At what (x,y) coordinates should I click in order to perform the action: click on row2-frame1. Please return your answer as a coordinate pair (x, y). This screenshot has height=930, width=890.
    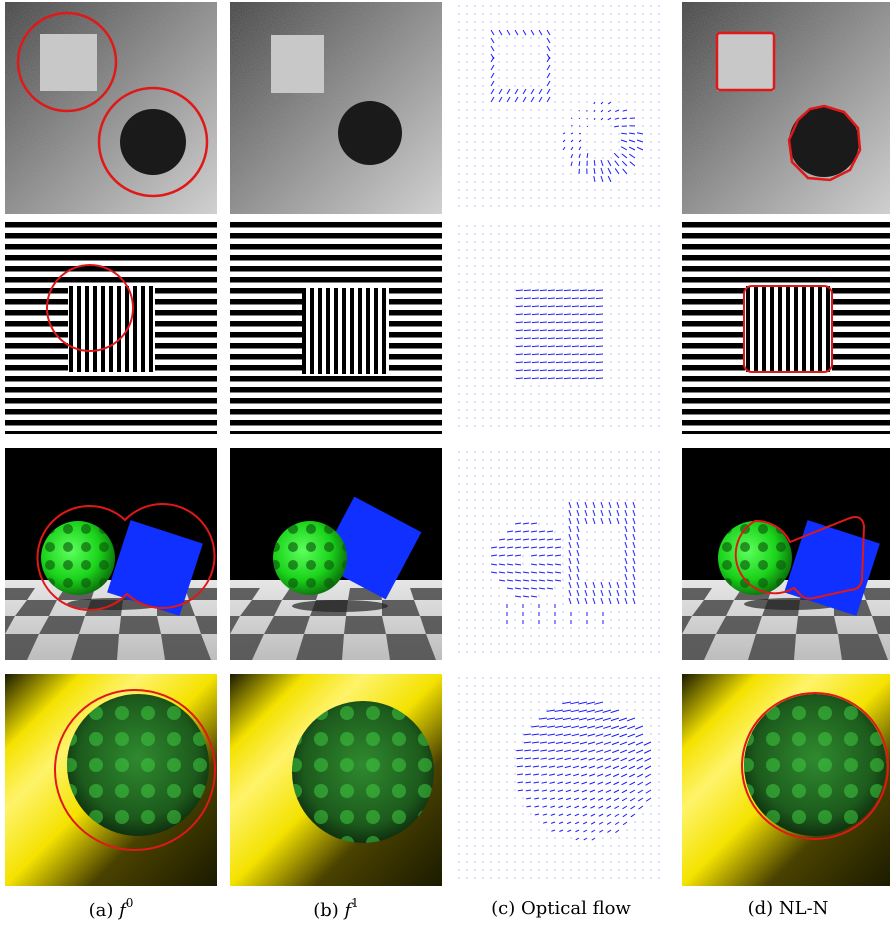
    Looking at the image, I should click on (336, 328).